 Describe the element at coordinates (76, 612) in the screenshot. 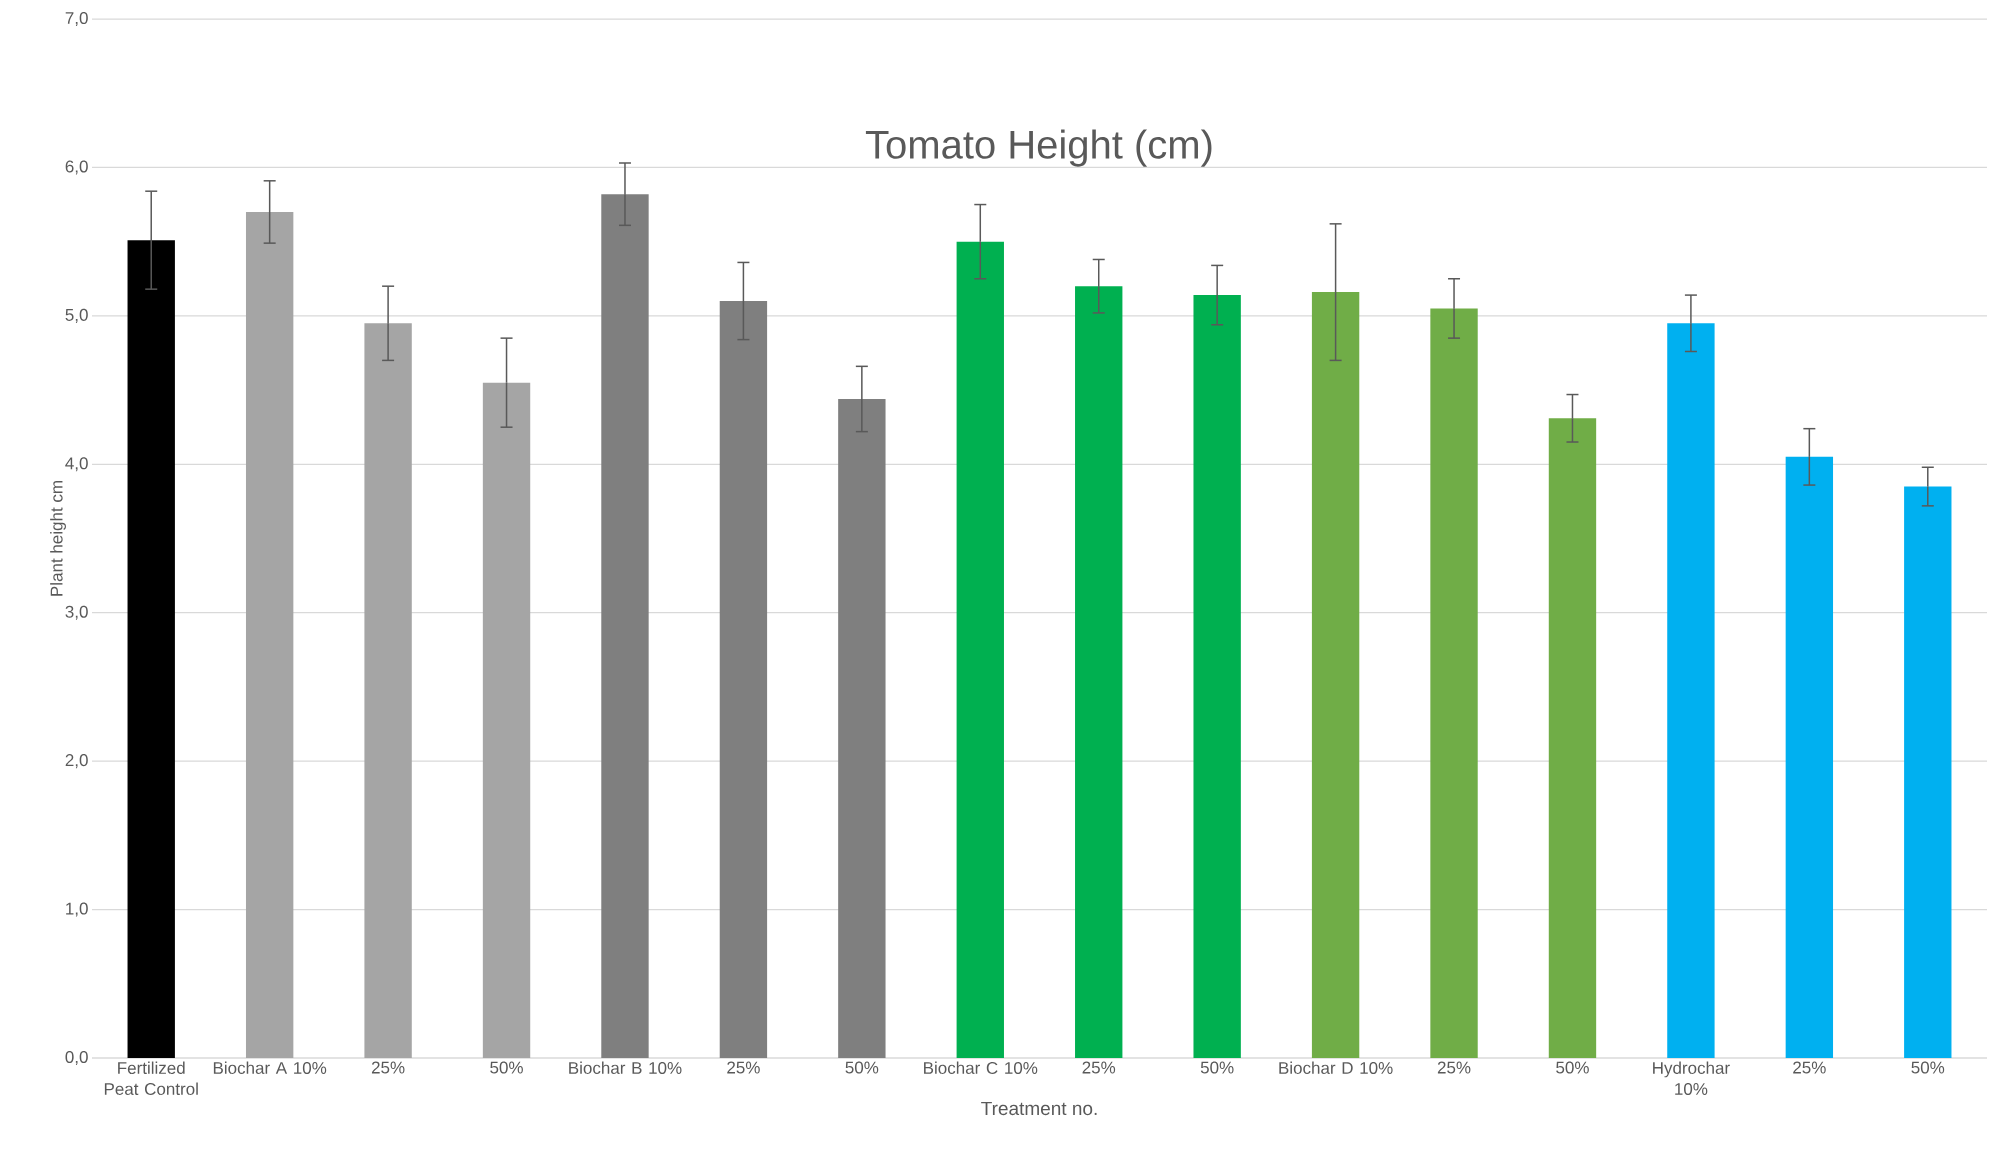

I see `y-tick-label: 3,0` at that location.